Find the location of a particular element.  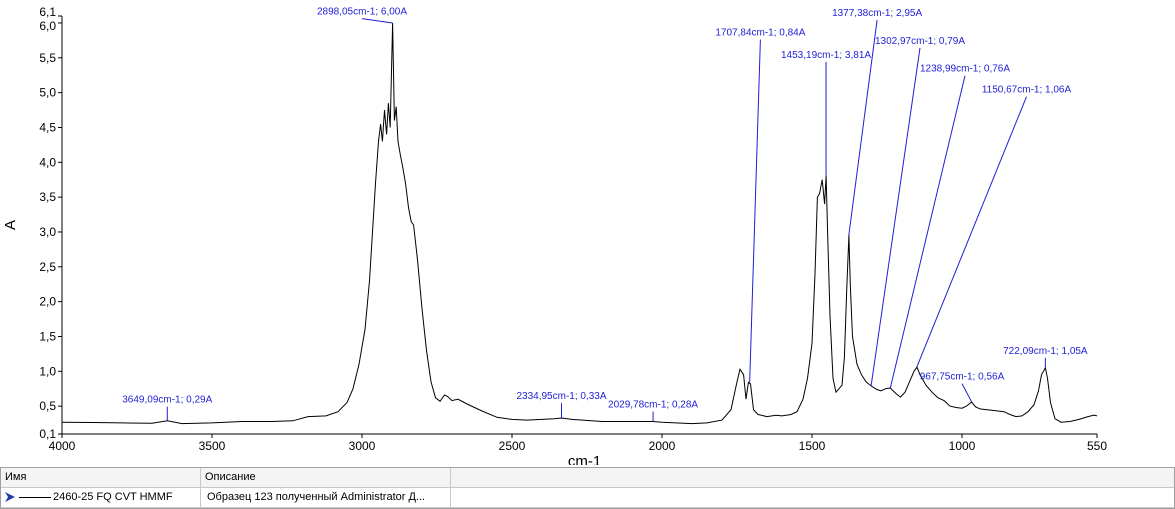

x-tick-label: 1000 is located at coordinates (962, 446).